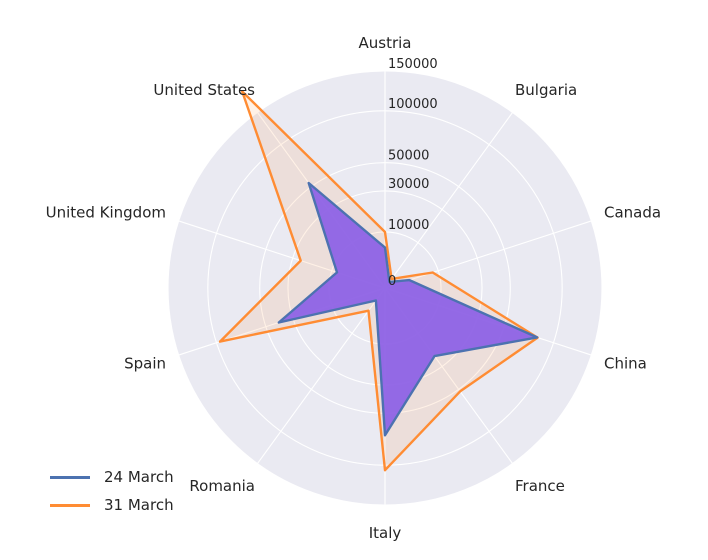  Describe the element at coordinates (222, 486) in the screenshot. I see `category-label-romania: Romania` at that location.